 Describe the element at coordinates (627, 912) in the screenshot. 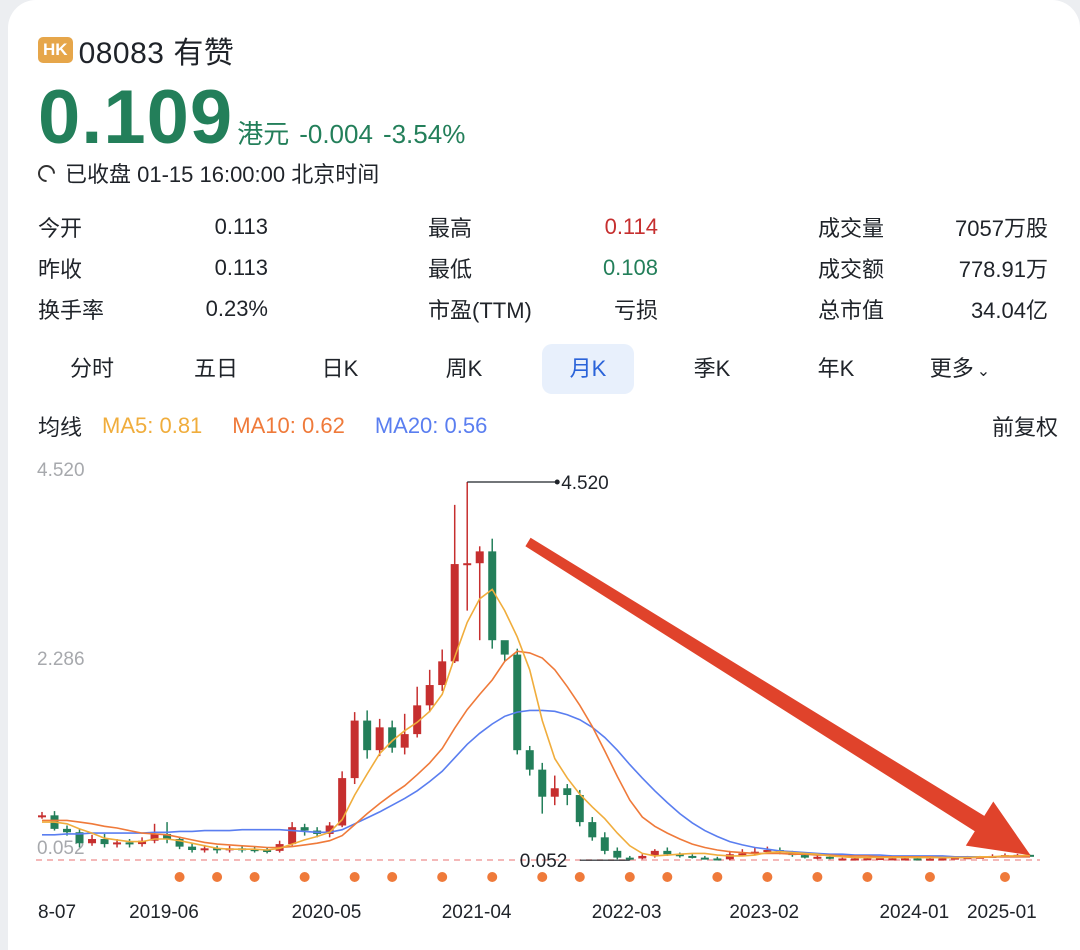

I see `x-axis-tick-label: 2022-03` at that location.